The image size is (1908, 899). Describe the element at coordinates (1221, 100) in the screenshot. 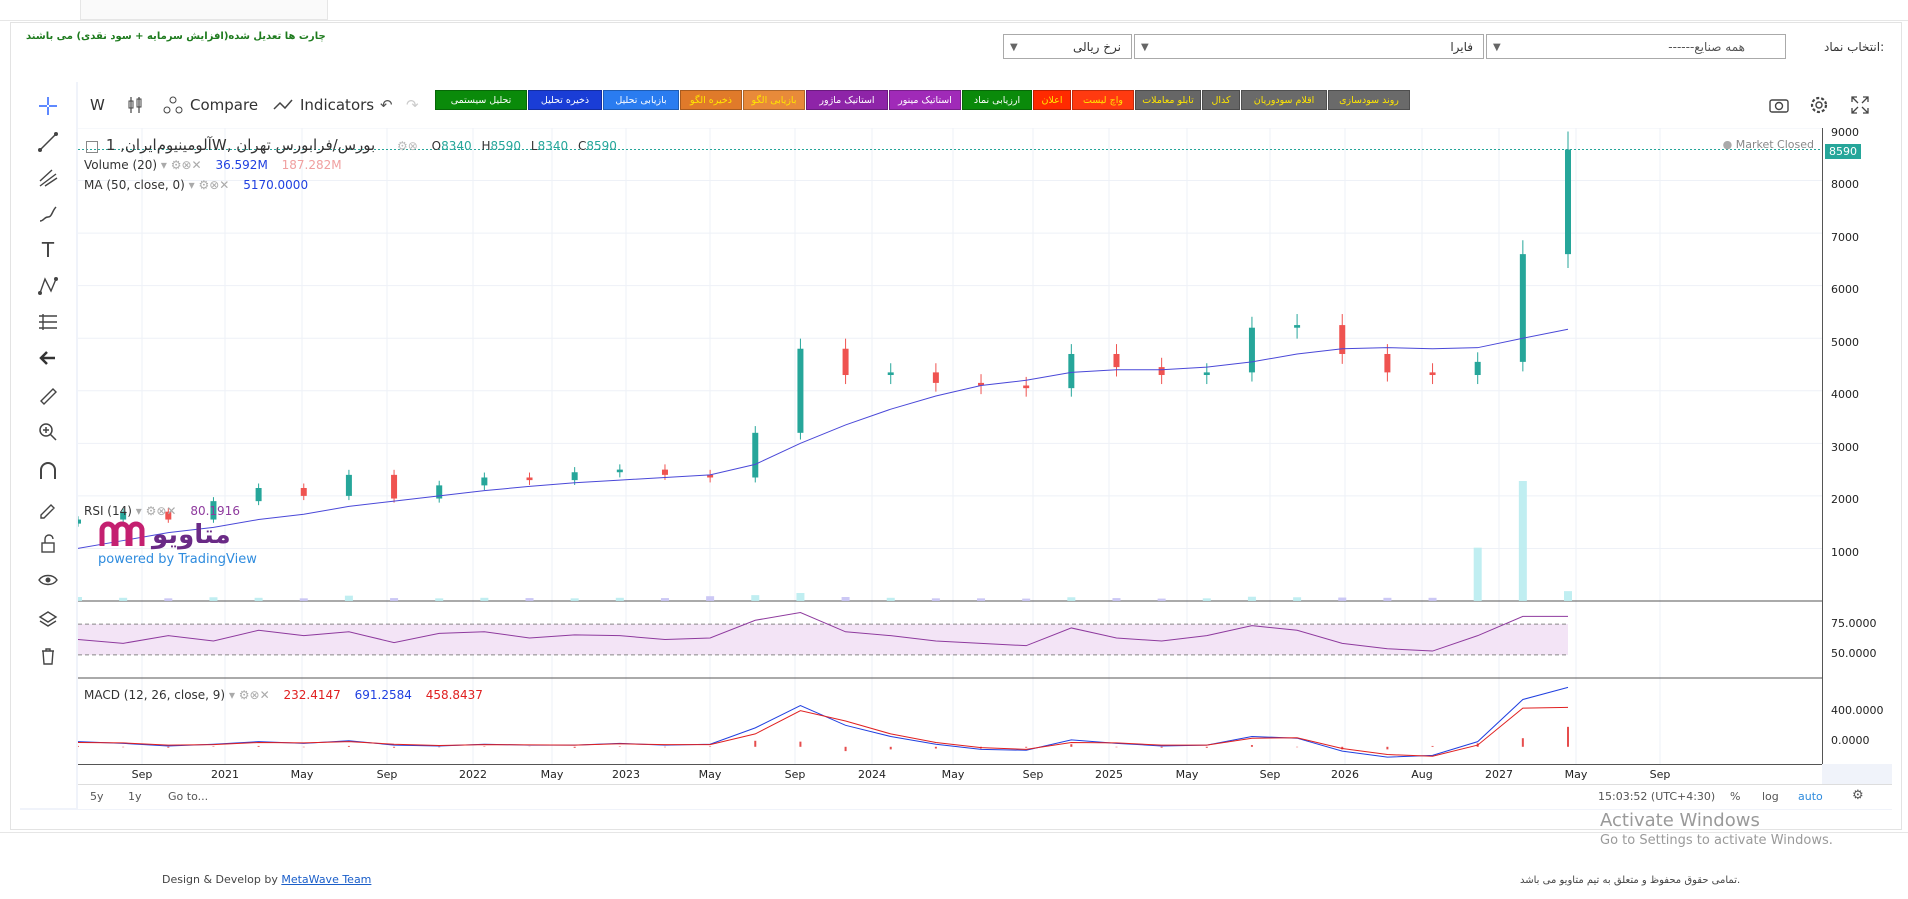

I see `toolbar-button-11: کدال` at that location.